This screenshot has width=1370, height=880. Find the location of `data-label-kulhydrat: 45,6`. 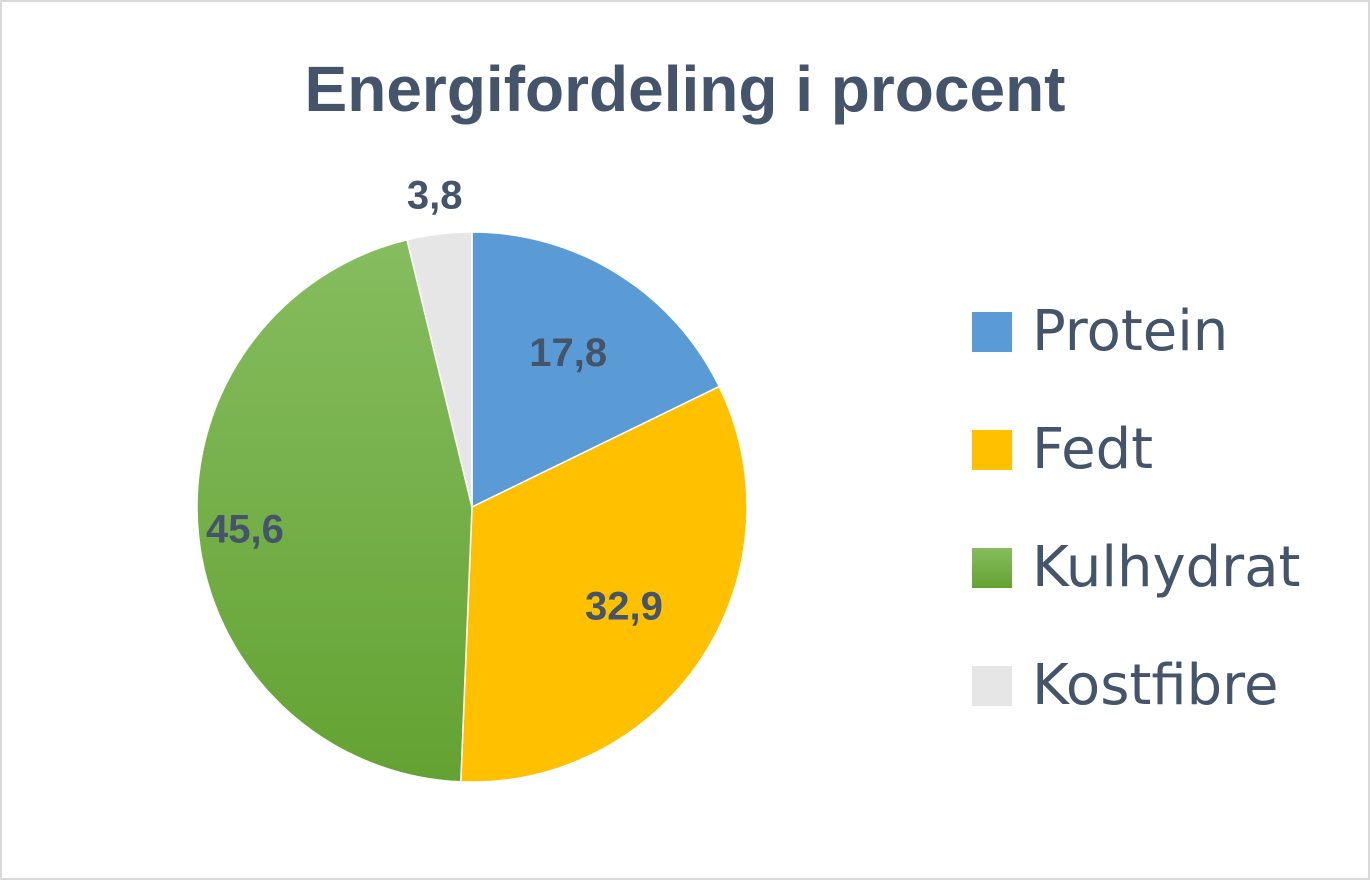

data-label-kulhydrat: 45,6 is located at coordinates (245, 530).